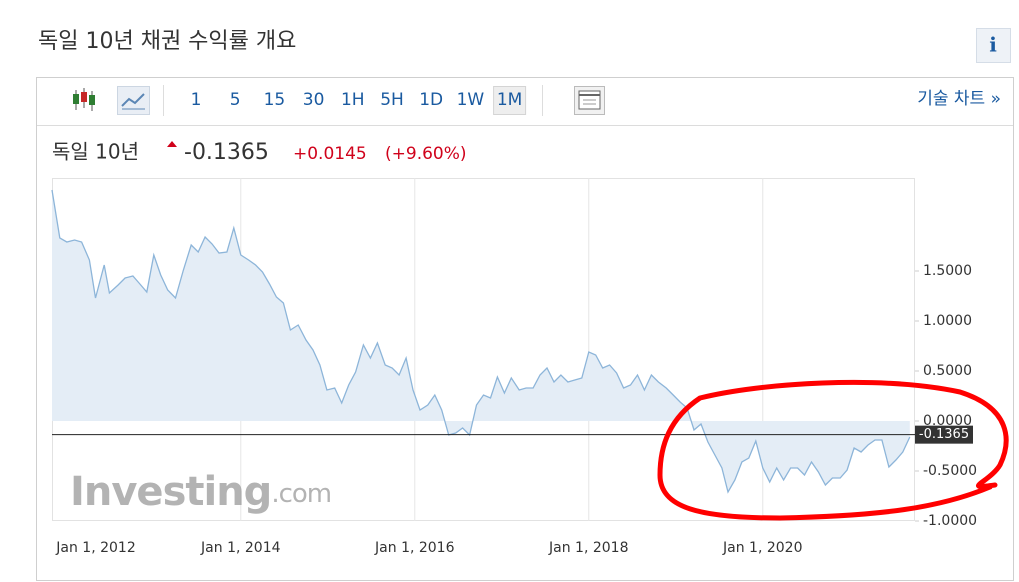  I want to click on interval-button: 1M, so click(509, 100).